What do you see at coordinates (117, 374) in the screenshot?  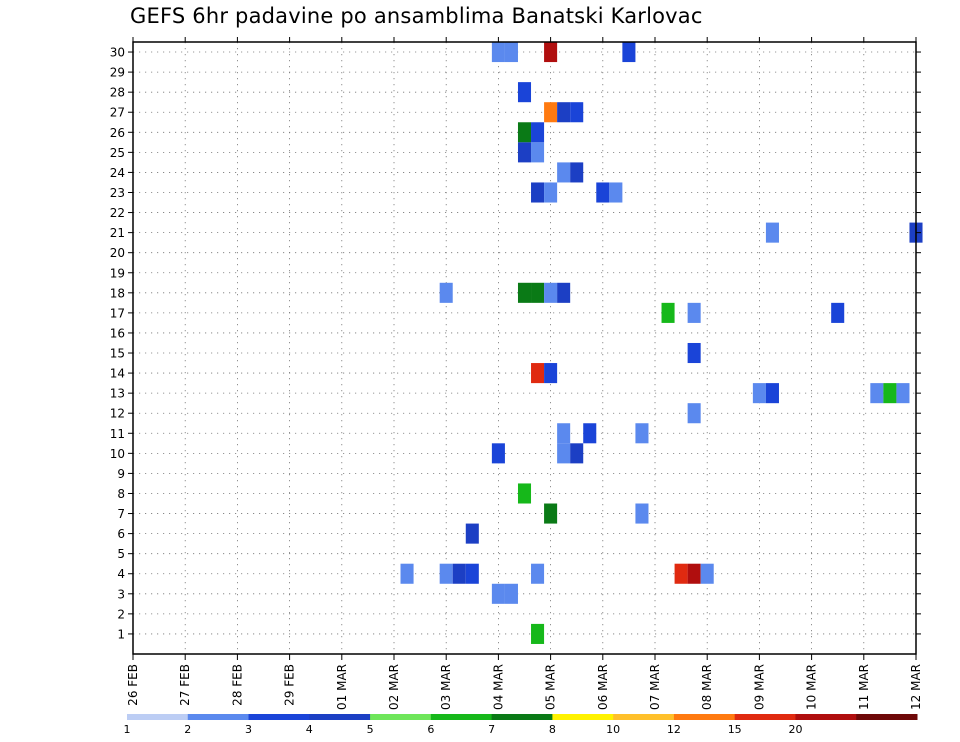 I see `y-tick-label: 14` at bounding box center [117, 374].